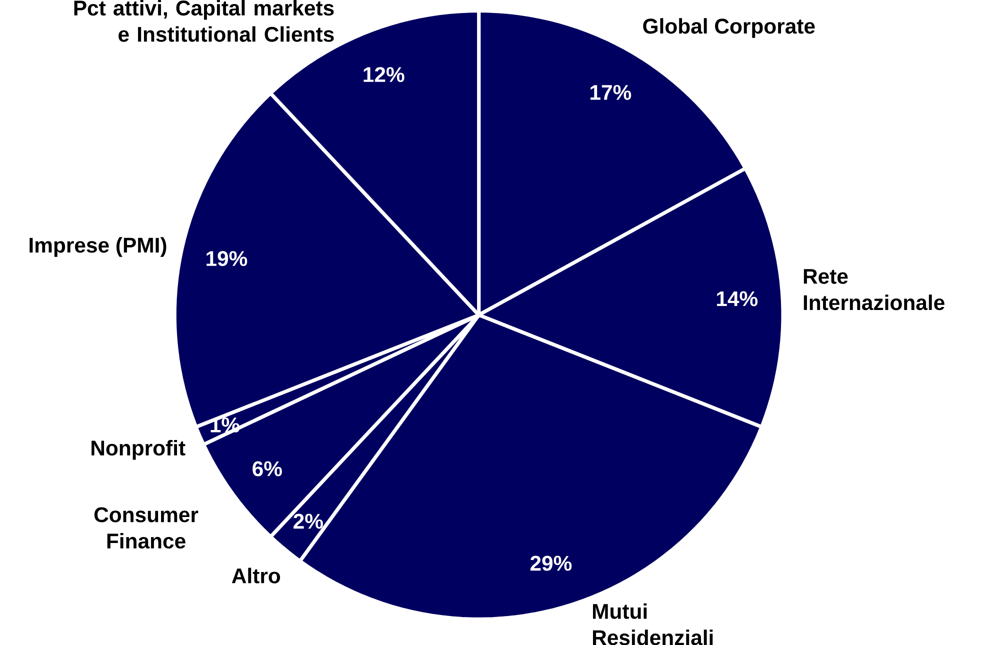 Image resolution: width=985 pixels, height=645 pixels. Describe the element at coordinates (204, 21) in the screenshot. I see `slice-label: Pct attivi, Capital markets e Institutional Clients` at that location.